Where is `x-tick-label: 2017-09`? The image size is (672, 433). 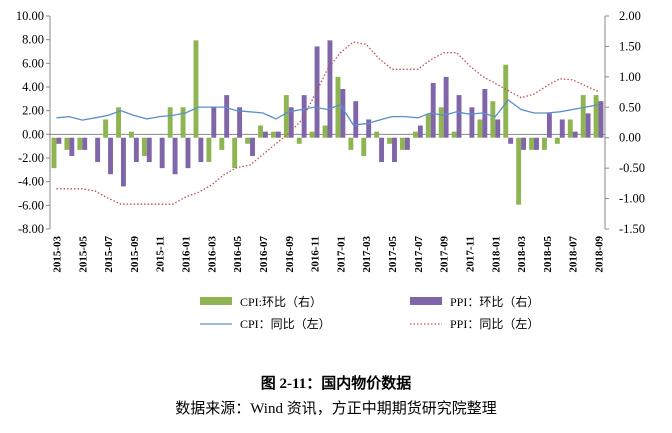 x-tick-label: 2017-09 is located at coordinates (445, 254).